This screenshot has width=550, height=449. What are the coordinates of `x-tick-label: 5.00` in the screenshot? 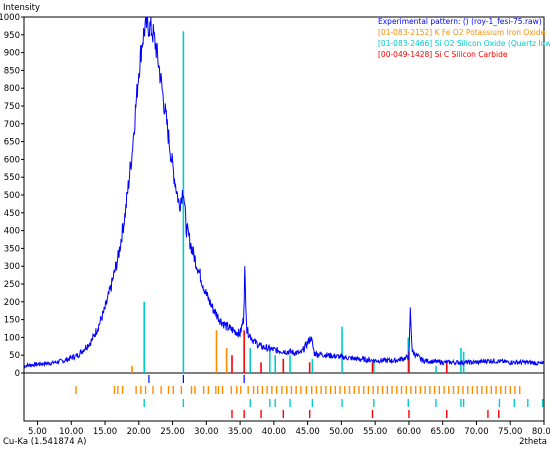 It's located at (37, 432).